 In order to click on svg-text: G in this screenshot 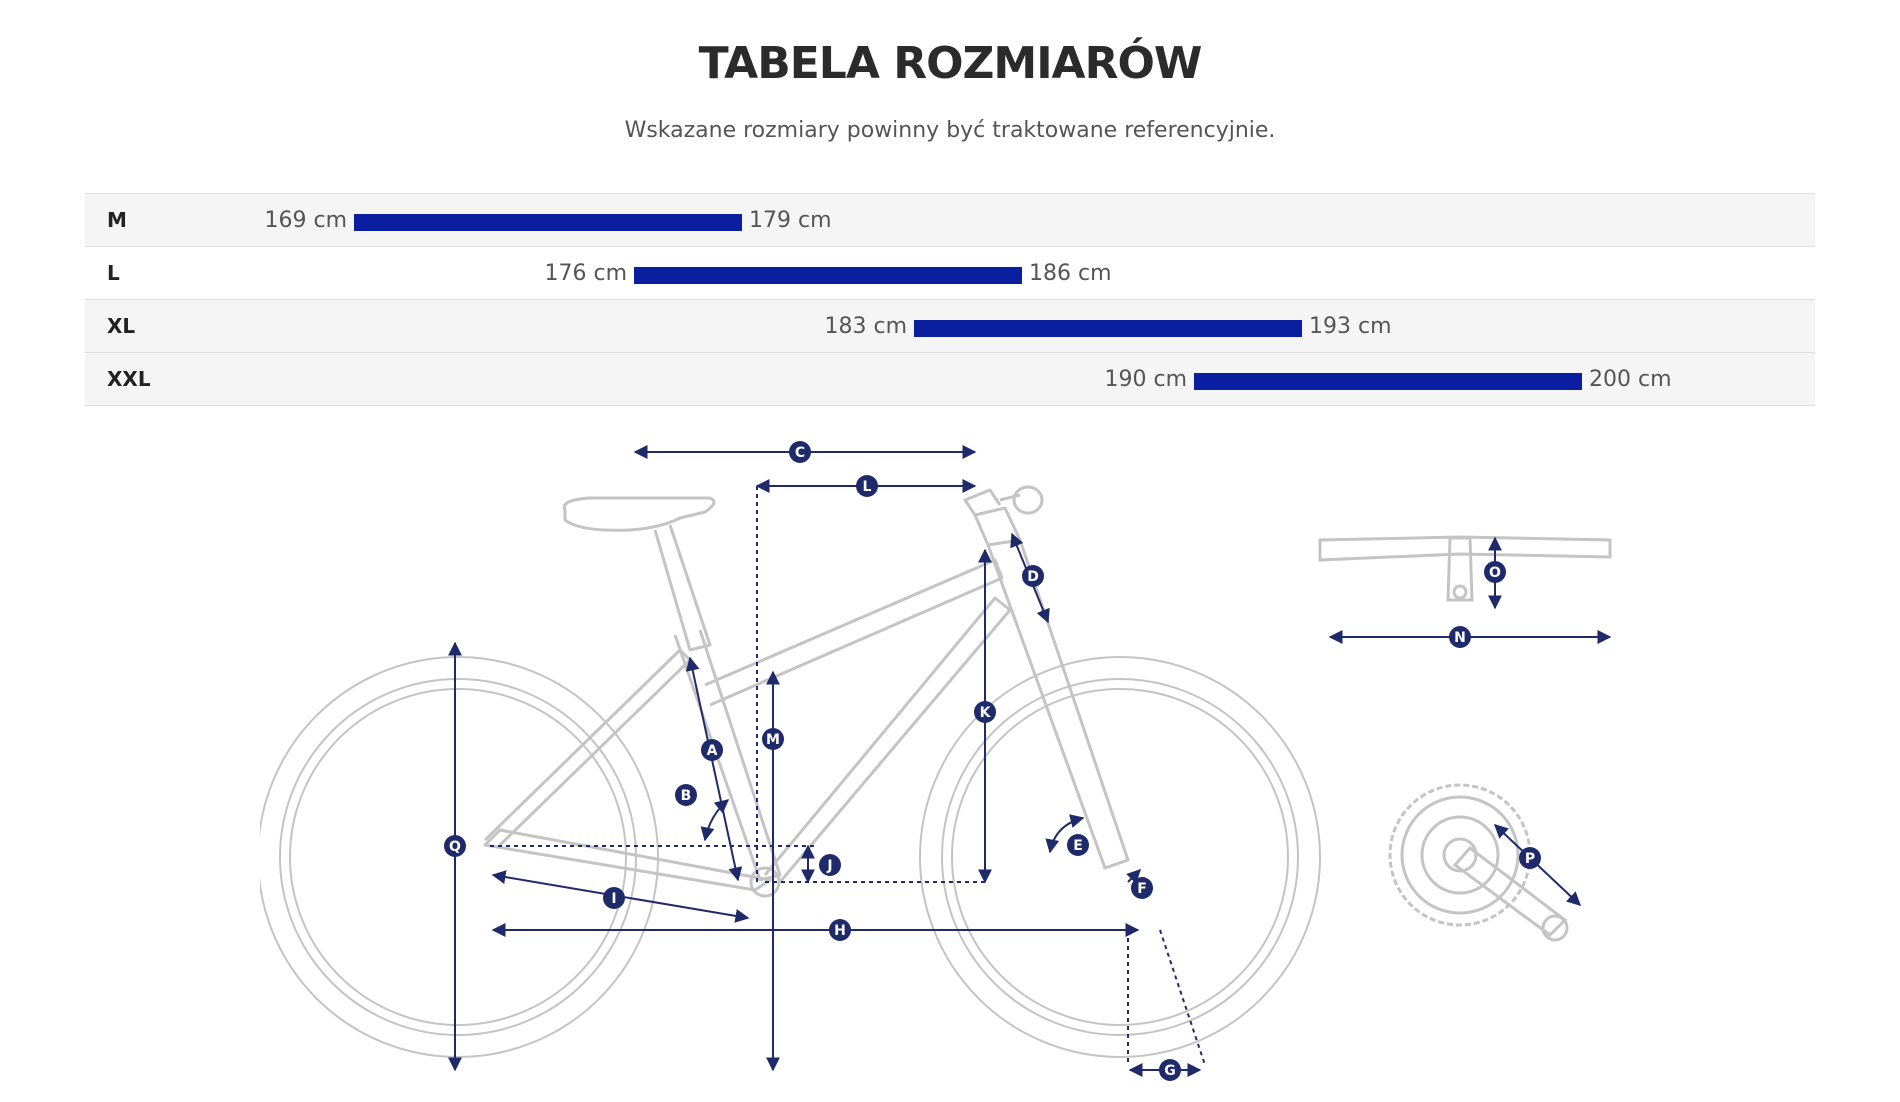, I will do `click(1170, 1071)`.